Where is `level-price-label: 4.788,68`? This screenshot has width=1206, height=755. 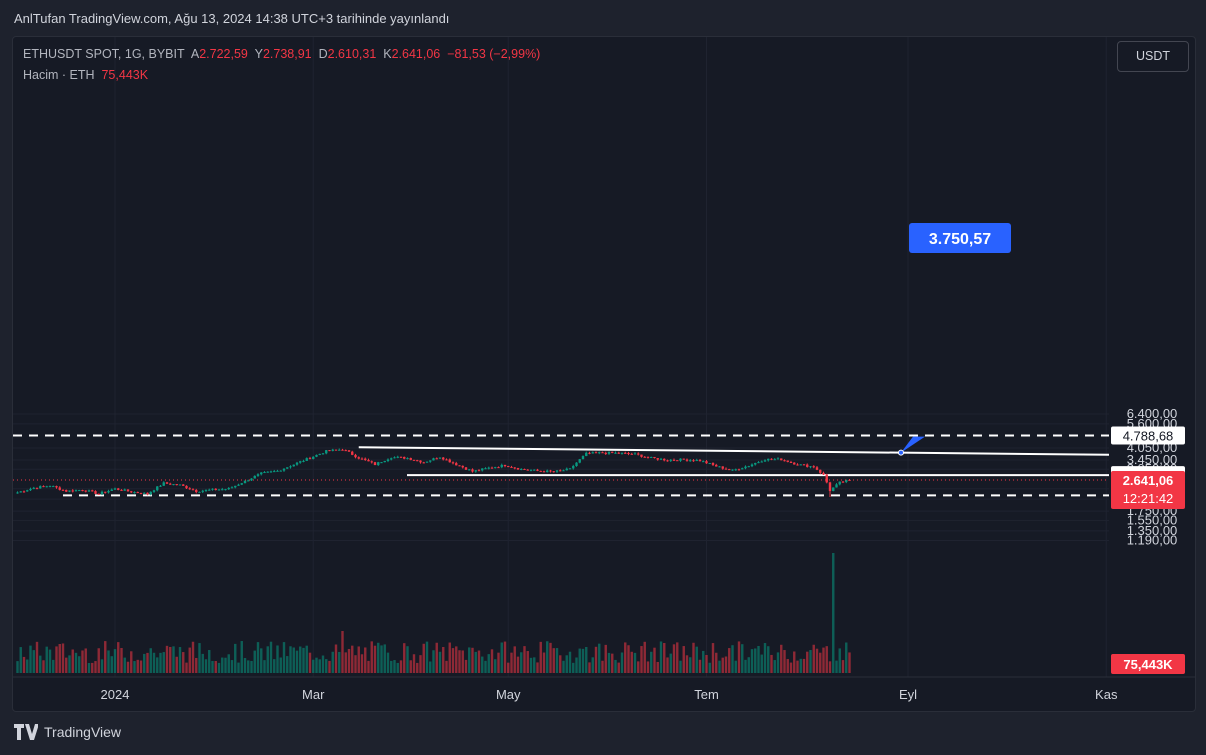 level-price-label: 4.788,68 is located at coordinates (1148, 436).